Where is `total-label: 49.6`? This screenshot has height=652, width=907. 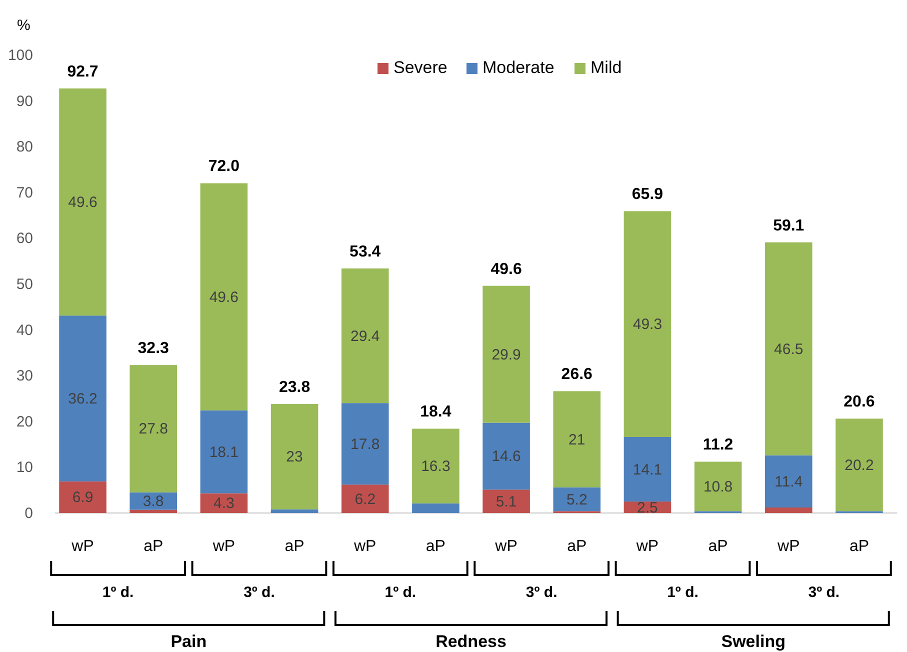 total-label: 49.6 is located at coordinates (506, 269).